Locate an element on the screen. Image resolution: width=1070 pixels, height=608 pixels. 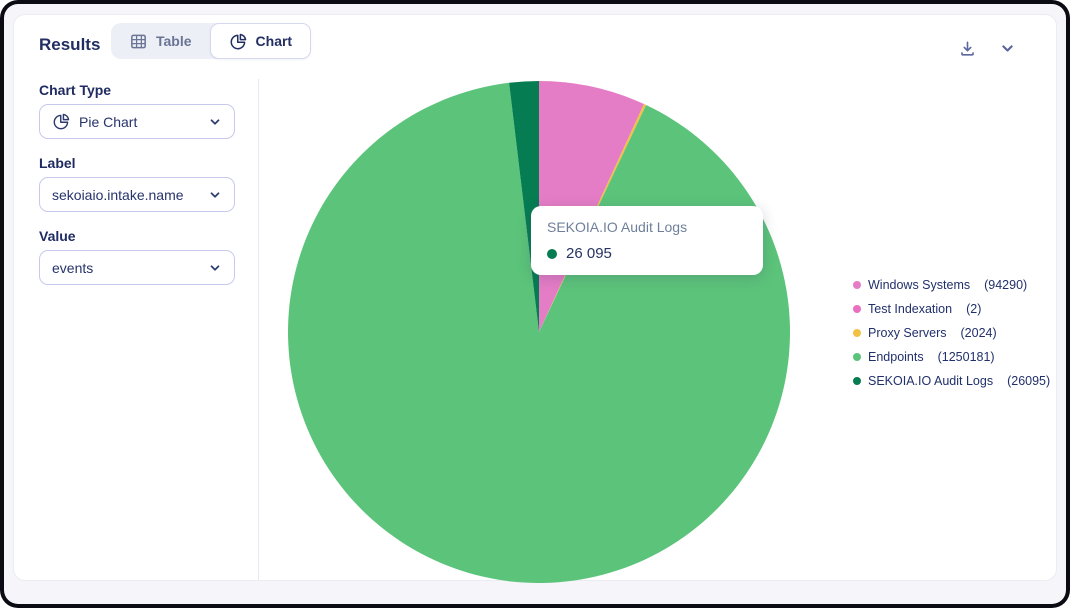
legend-item: SEKOIA.IO Audit Logs (26095) is located at coordinates (951, 381).